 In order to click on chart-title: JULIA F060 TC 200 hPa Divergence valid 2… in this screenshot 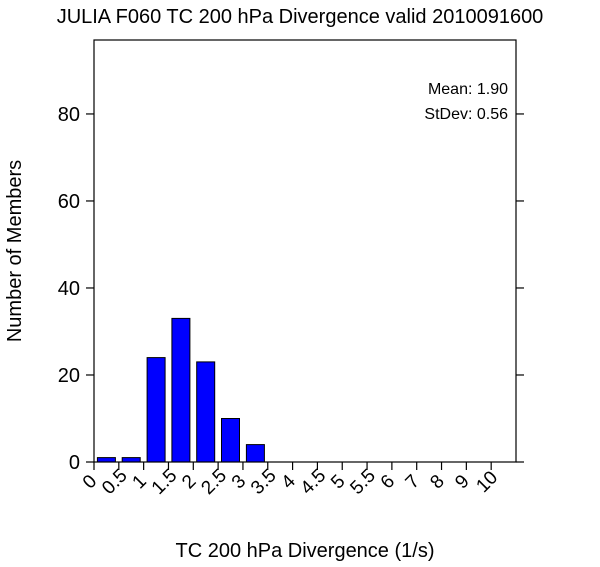, I will do `click(300, 17)`.